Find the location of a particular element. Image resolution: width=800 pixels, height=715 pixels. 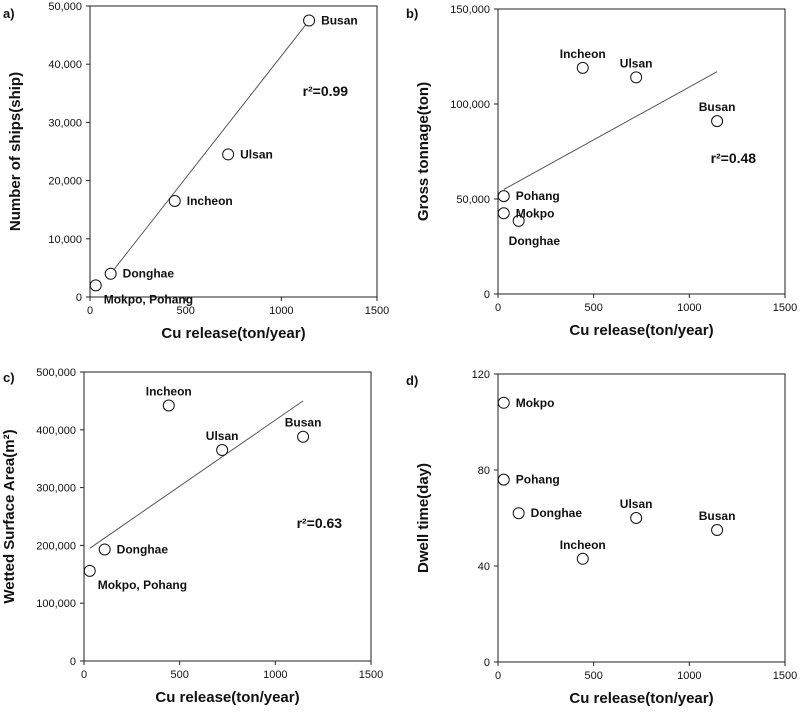

panel-label: a) is located at coordinates (9, 13).